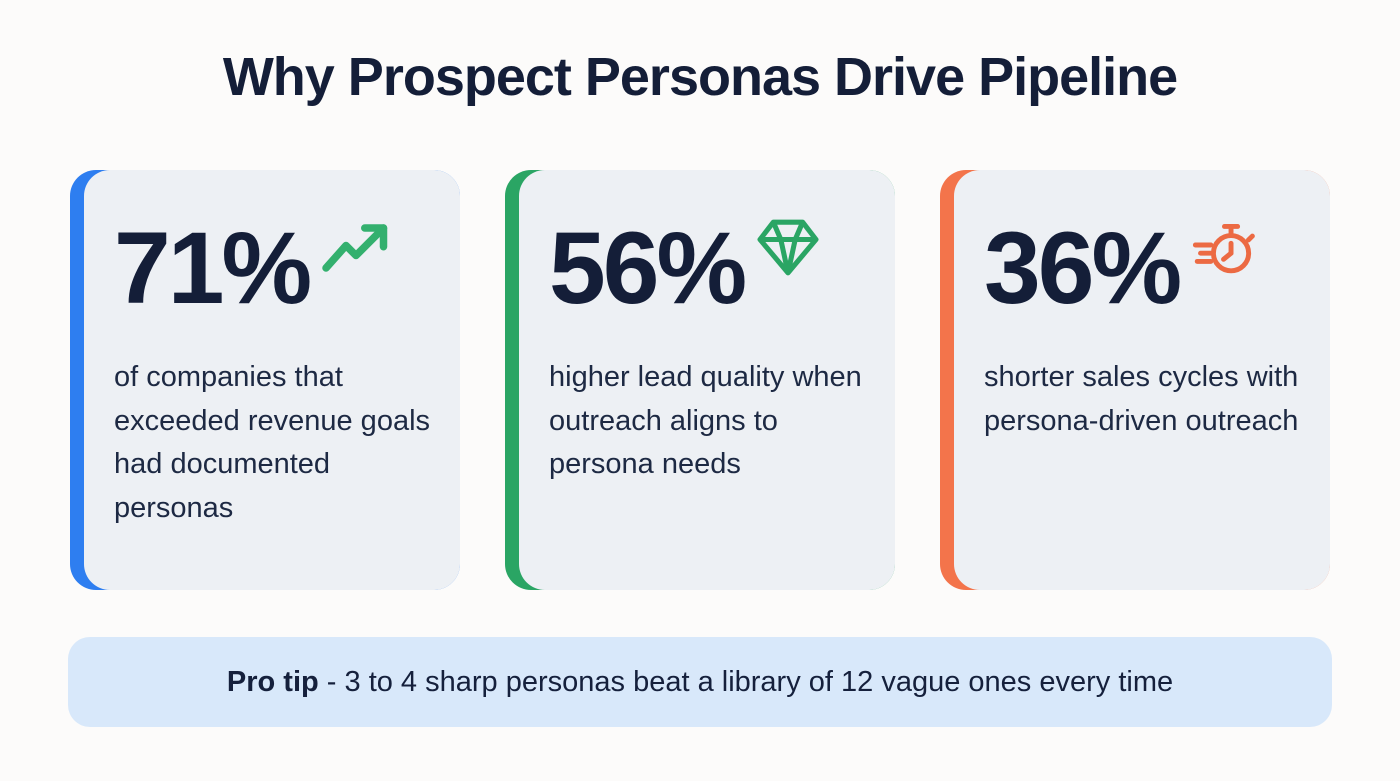 This screenshot has width=1400, height=781. I want to click on stat-card-sales-cycles: 36%, so click(1135, 380).